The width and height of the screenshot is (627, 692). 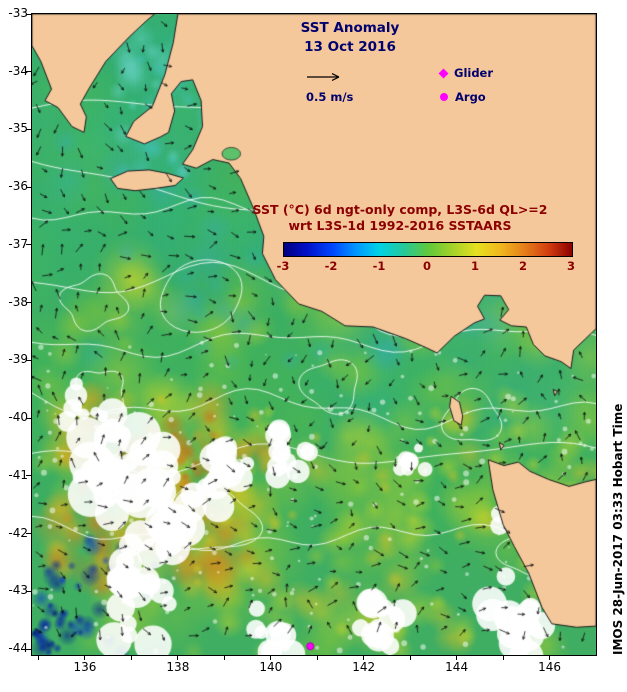 I want to click on x-axis-label: 144, so click(x=457, y=667).